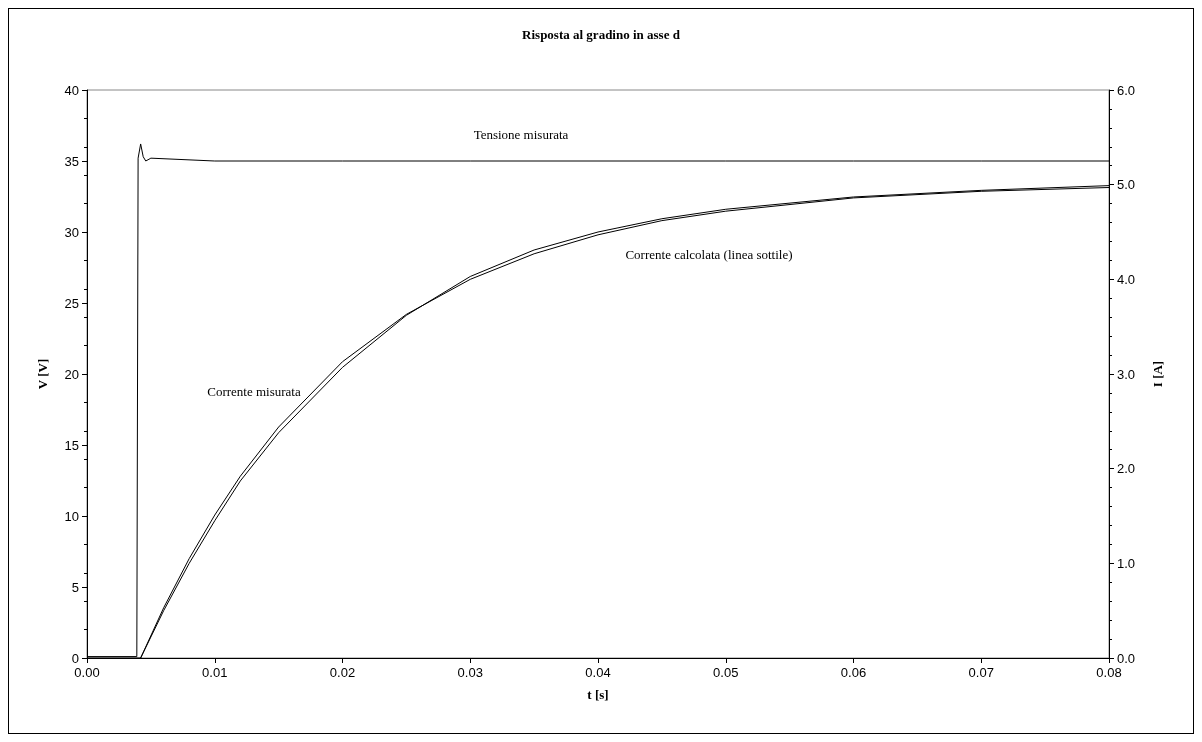 The width and height of the screenshot is (1202, 742). Describe the element at coordinates (71, 232) in the screenshot. I see `y-tick-label: 30` at that location.